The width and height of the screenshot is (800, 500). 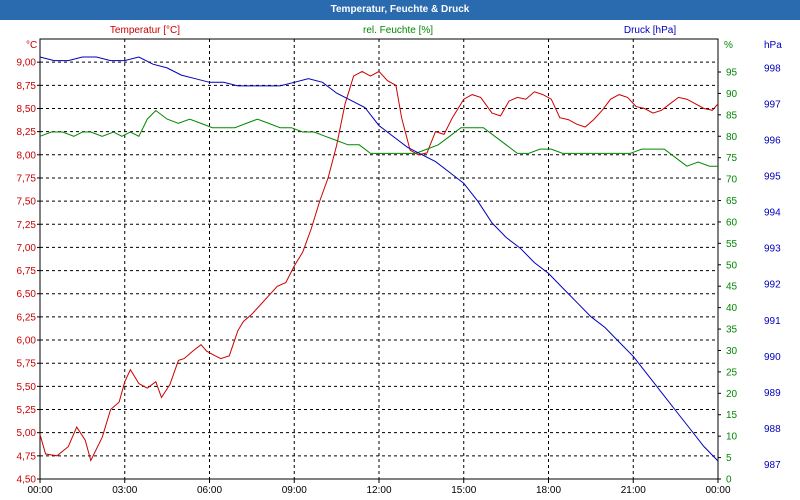 What do you see at coordinates (772, 357) in the screenshot?
I see `pressure-tick-label: 990` at bounding box center [772, 357].